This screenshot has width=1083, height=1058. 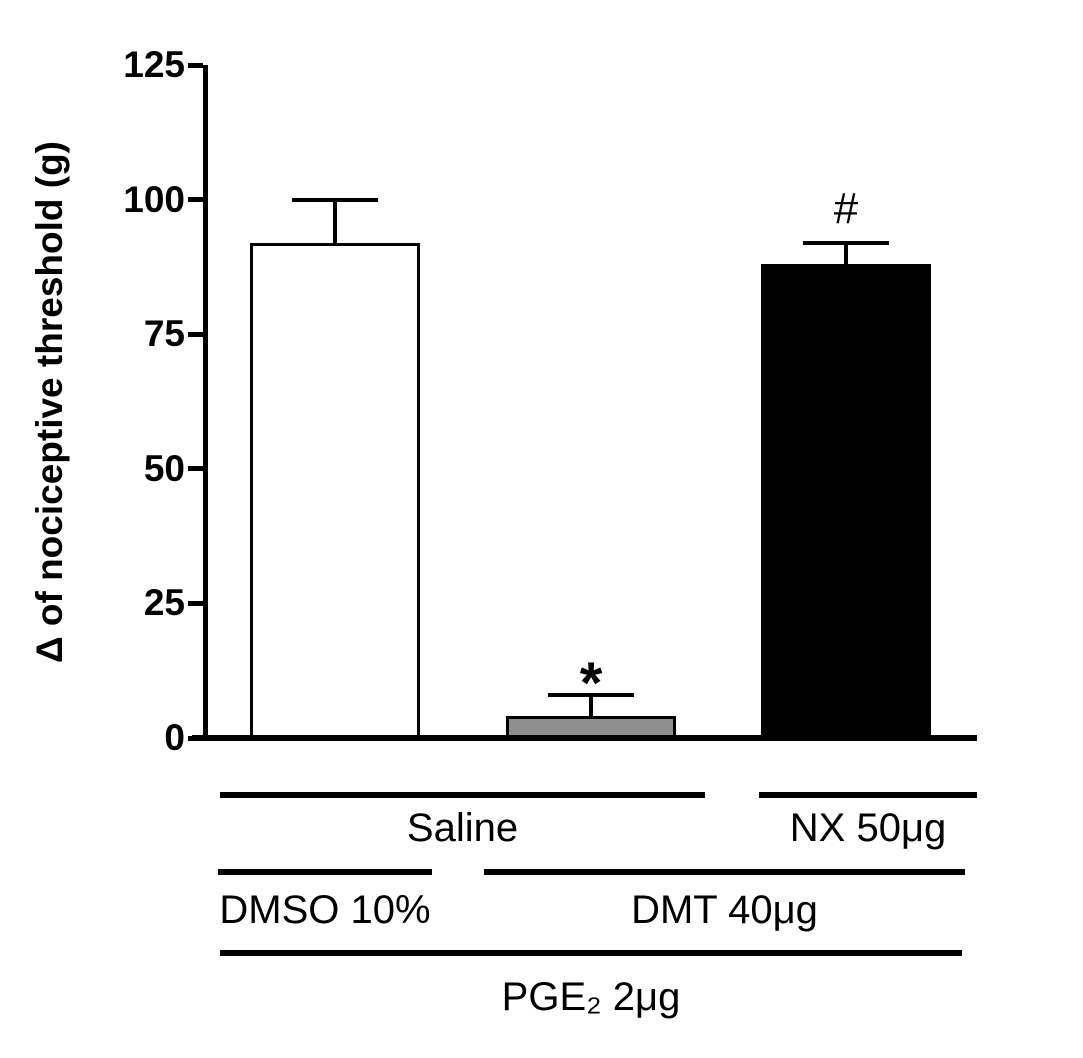 I want to click on y-axis-line, so click(x=205, y=401).